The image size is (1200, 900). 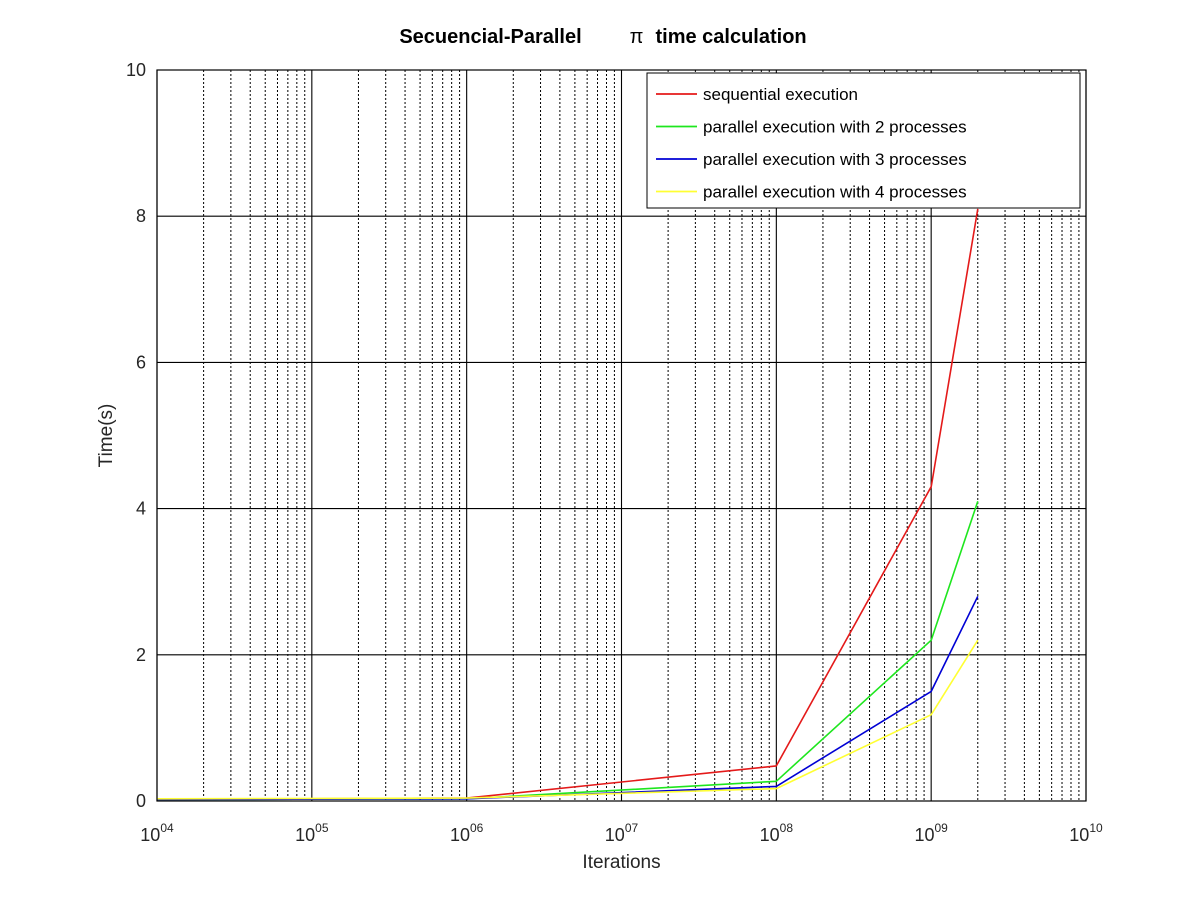 What do you see at coordinates (787, 828) in the screenshot?
I see `x-tick-exponent: 08` at bounding box center [787, 828].